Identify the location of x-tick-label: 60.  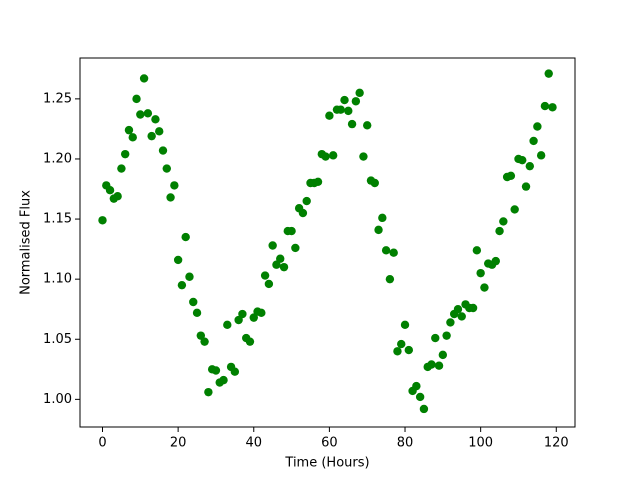
(329, 443).